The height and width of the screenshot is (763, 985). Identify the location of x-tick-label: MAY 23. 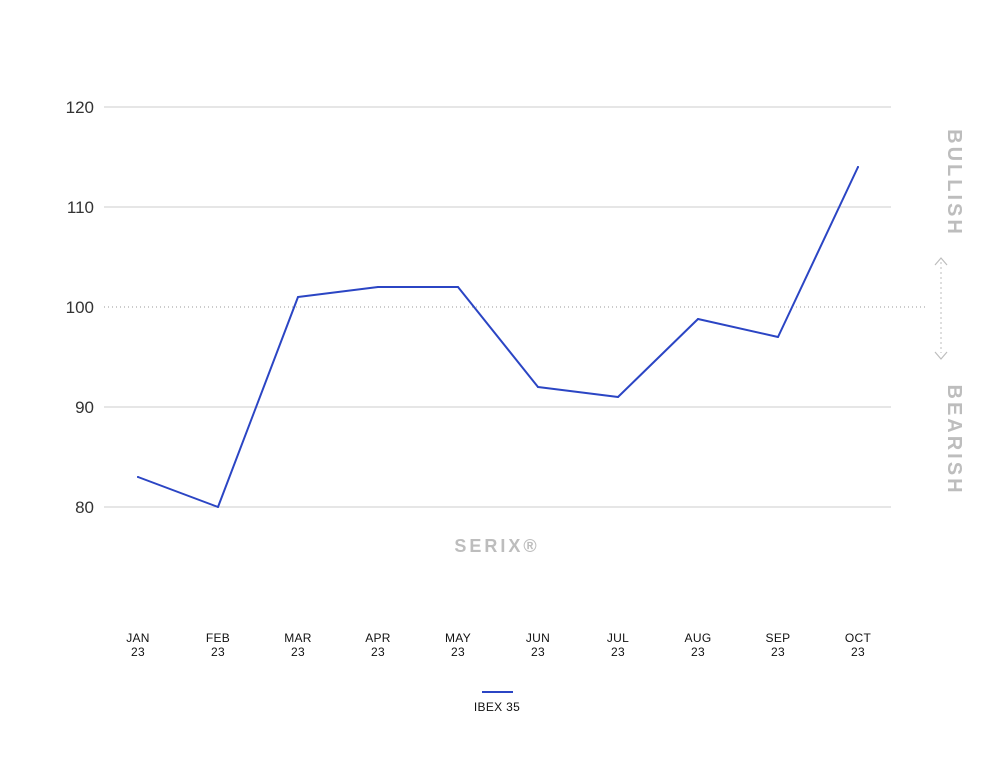
(458, 645).